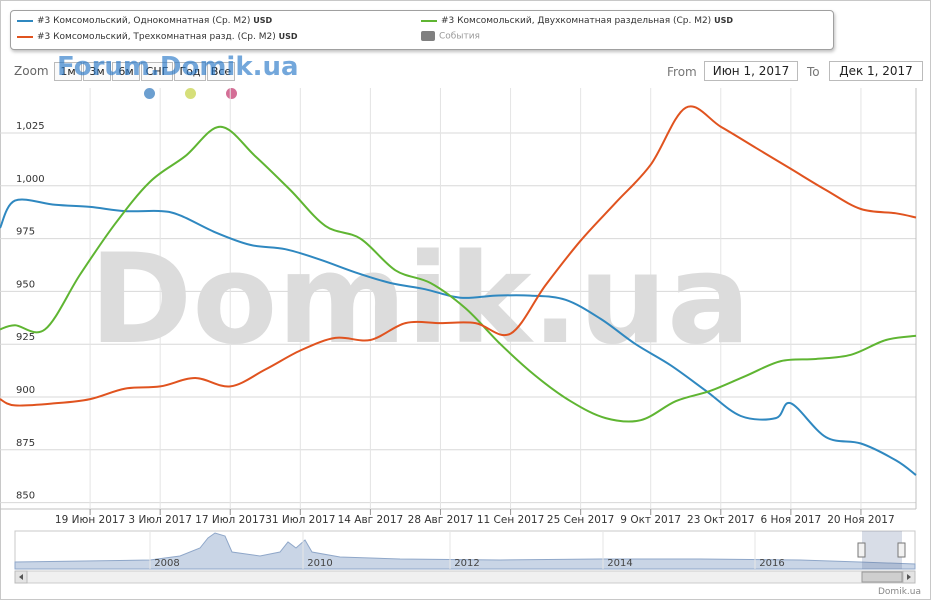 This screenshot has height=600, width=931. What do you see at coordinates (319, 563) in the screenshot?
I see `navigator-year-label: 2010` at bounding box center [319, 563].